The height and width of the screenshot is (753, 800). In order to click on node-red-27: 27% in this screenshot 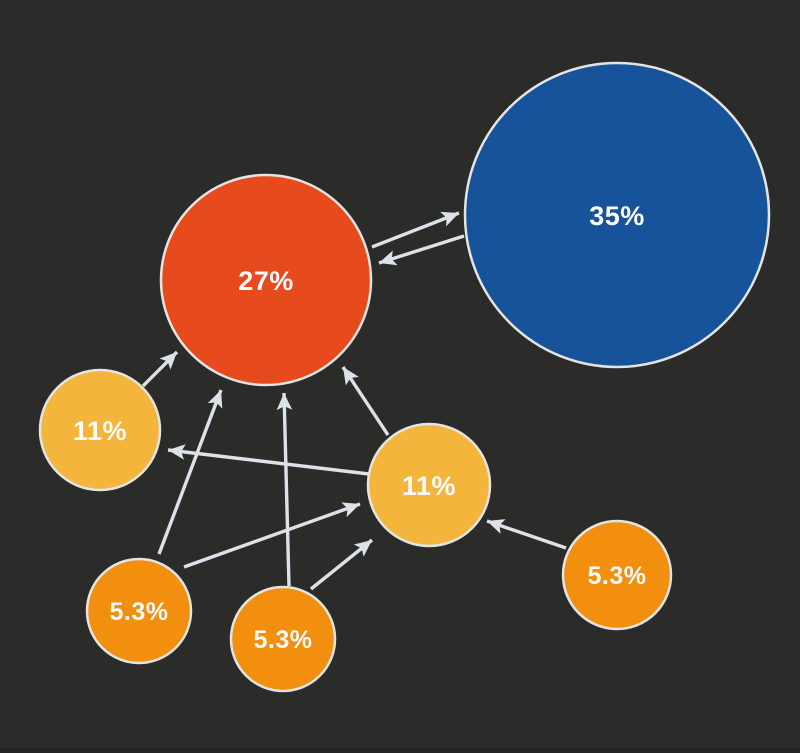, I will do `click(266, 280)`.